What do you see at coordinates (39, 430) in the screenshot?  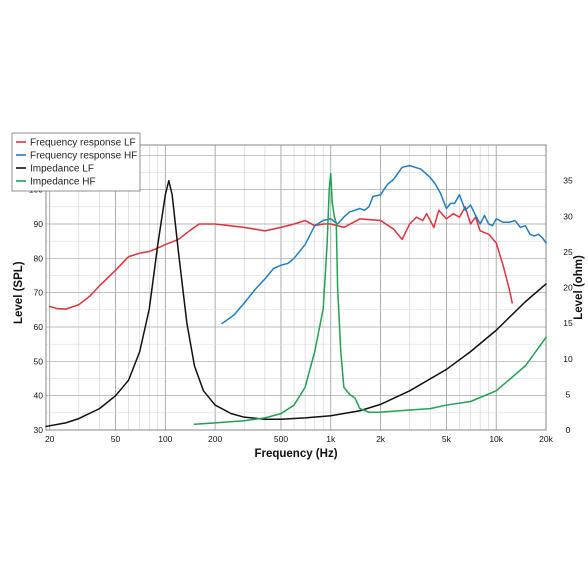 I see `y-left-tick-label: 30` at bounding box center [39, 430].